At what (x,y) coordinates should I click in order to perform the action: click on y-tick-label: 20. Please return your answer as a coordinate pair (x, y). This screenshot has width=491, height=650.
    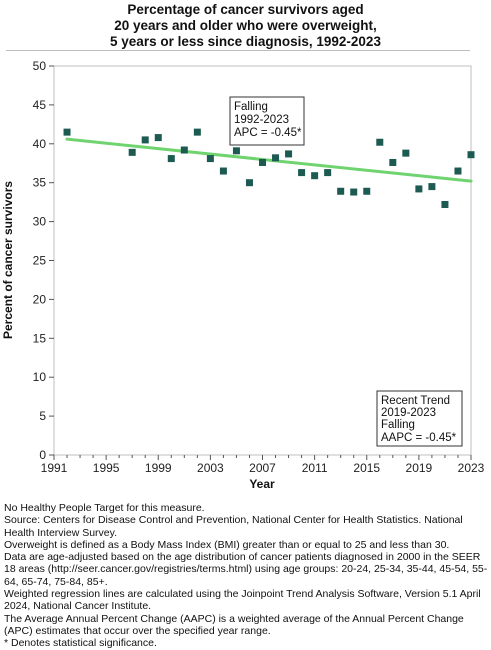
    Looking at the image, I should click on (40, 299).